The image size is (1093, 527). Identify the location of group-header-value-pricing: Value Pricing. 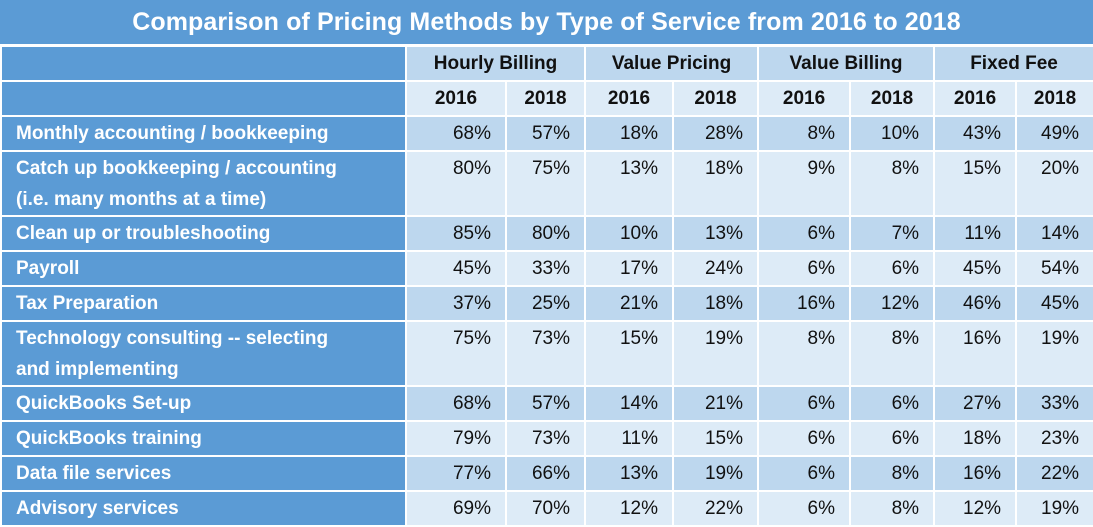
(671, 63).